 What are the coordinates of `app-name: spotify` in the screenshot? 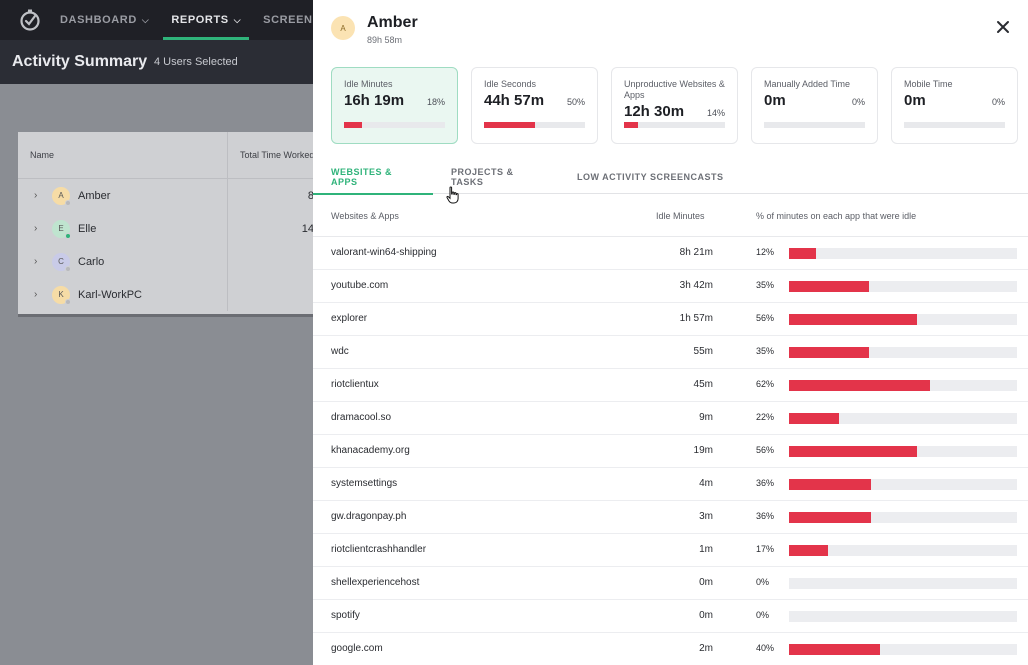 It's located at (345, 615).